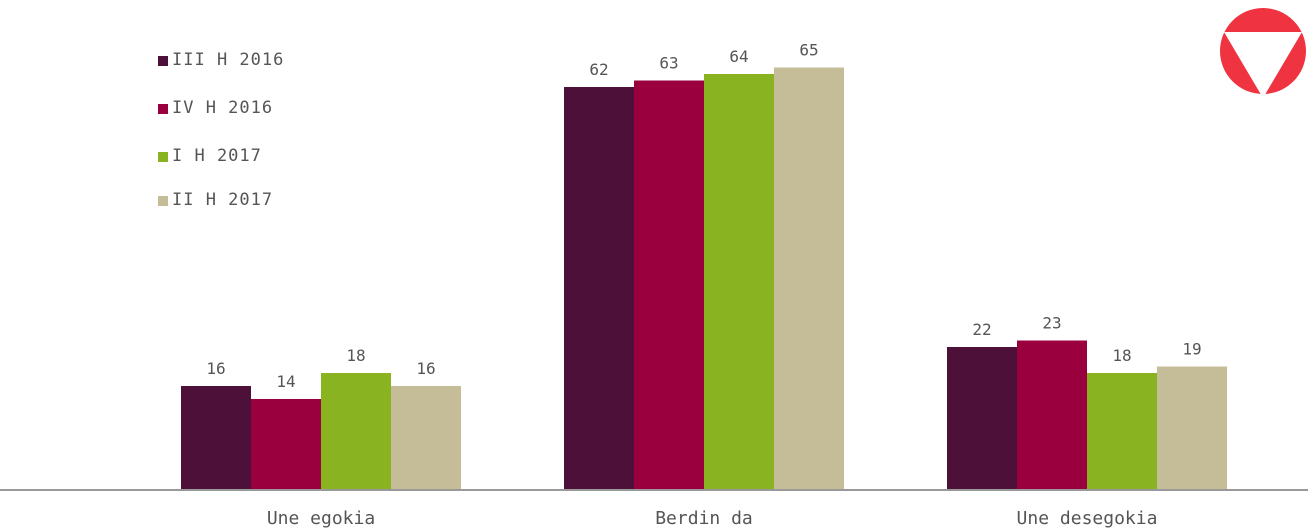 The height and width of the screenshot is (530, 1308). I want to click on value-label-3-1: 22, so click(981, 329).